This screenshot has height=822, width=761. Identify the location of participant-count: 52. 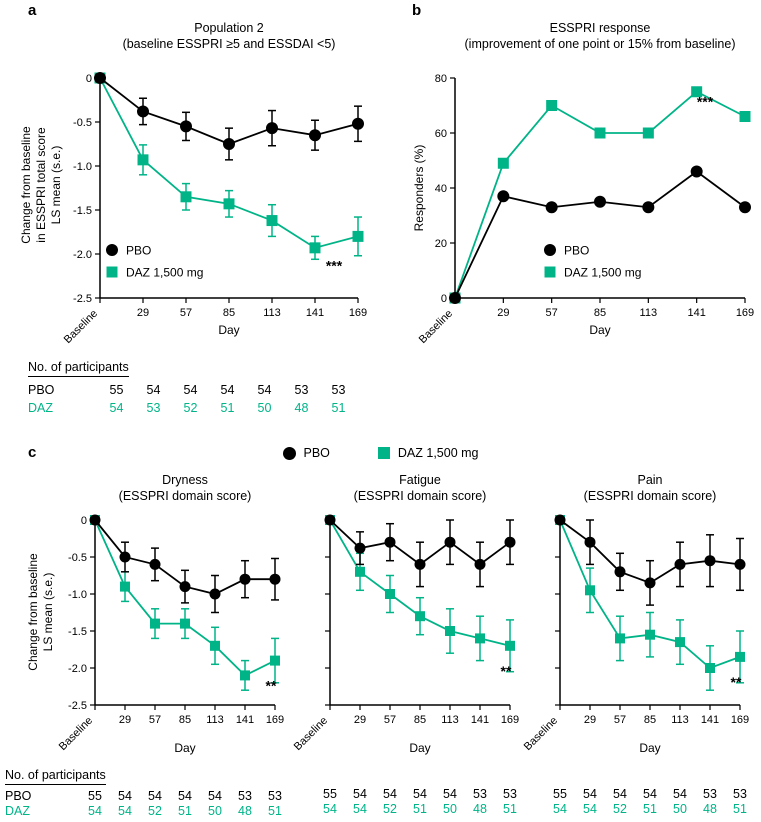
(190, 408).